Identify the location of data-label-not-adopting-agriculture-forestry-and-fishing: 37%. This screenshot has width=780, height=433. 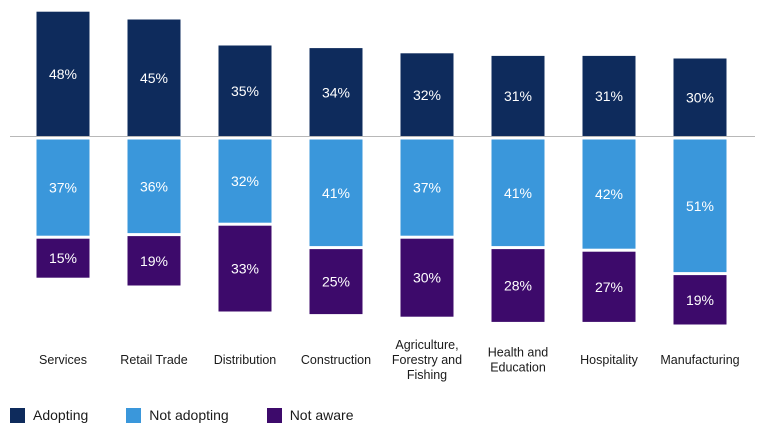
(427, 188).